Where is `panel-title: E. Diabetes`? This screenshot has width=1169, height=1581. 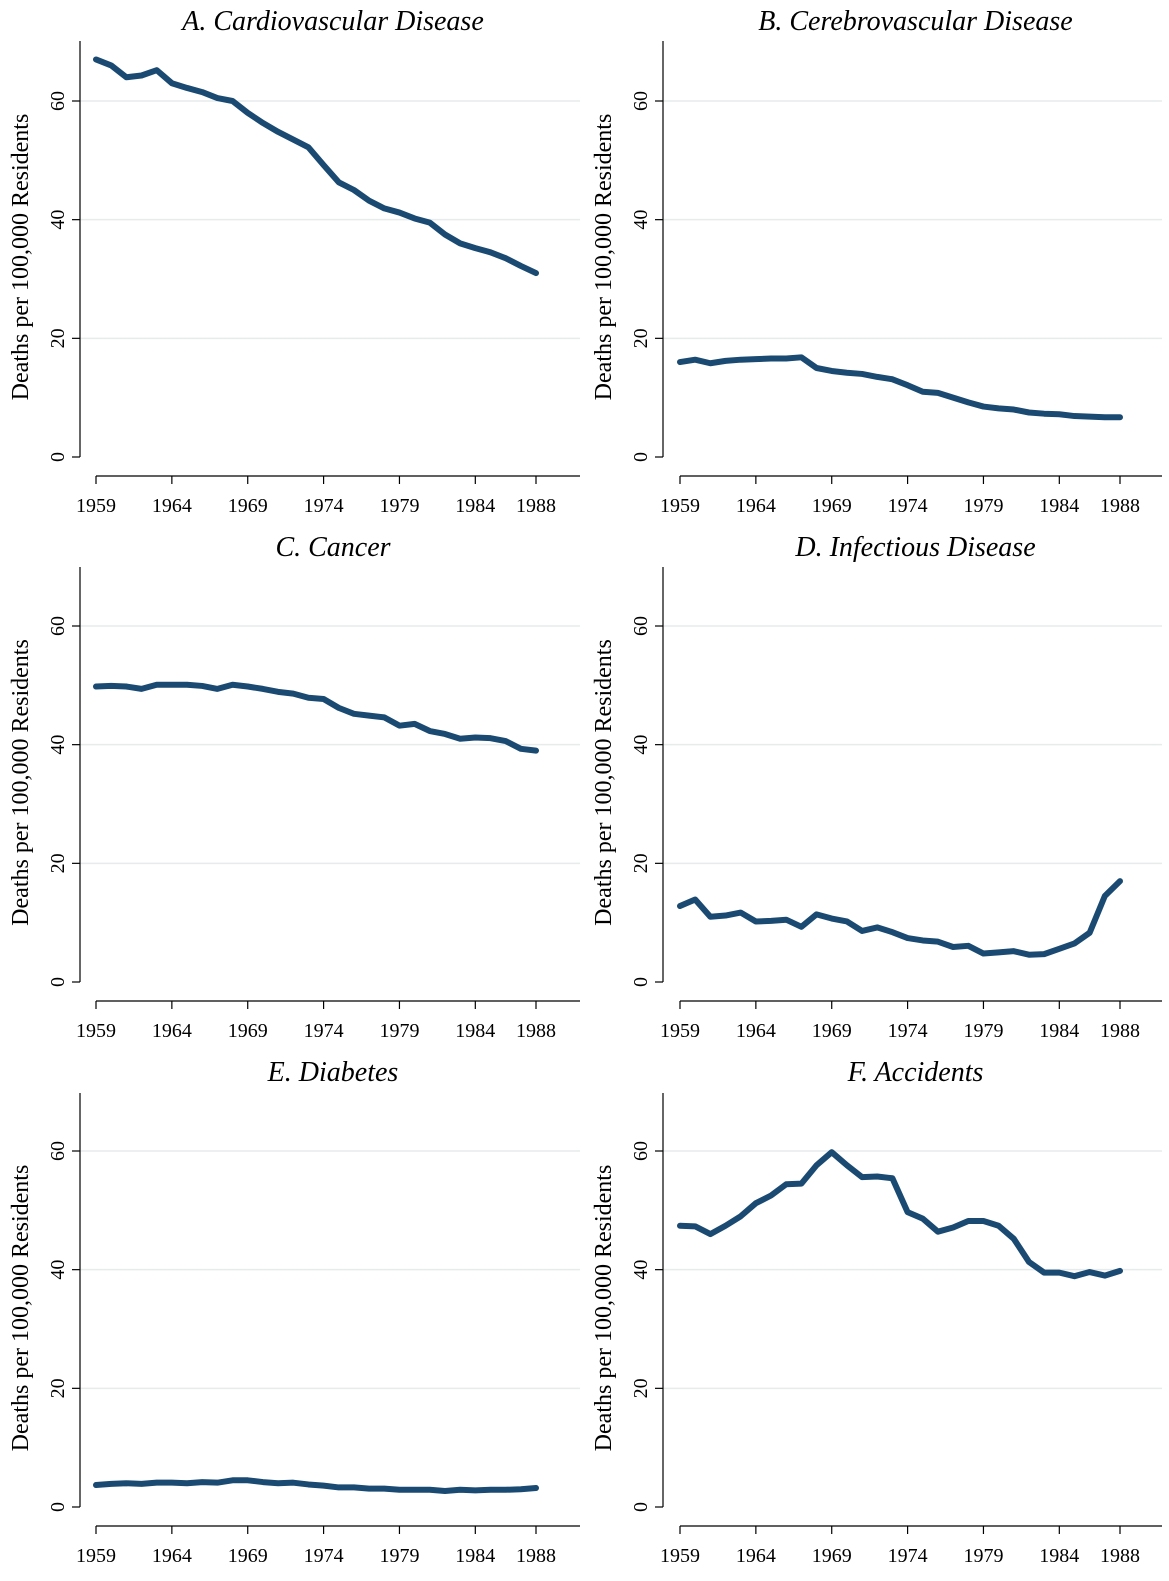 panel-title: E. Diabetes is located at coordinates (333, 1072).